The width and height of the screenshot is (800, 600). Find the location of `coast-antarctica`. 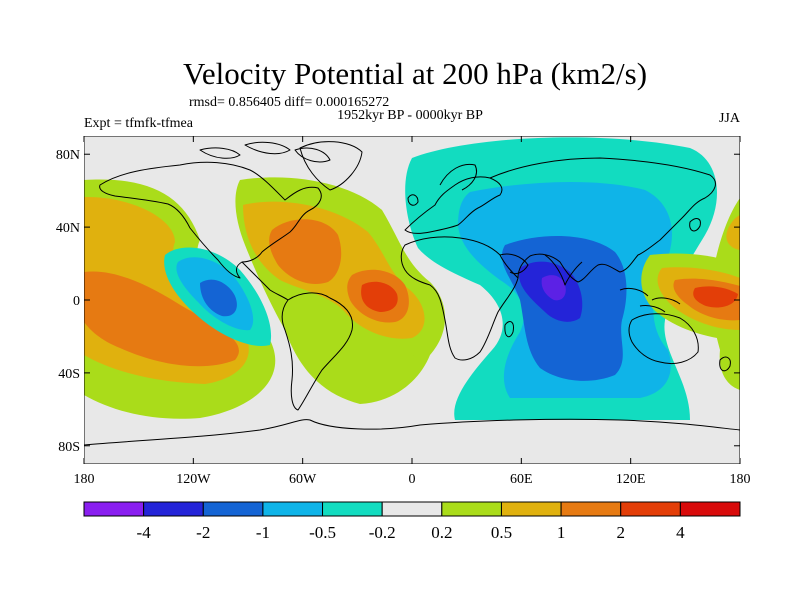

coast-antarctica is located at coordinates (412, 432).